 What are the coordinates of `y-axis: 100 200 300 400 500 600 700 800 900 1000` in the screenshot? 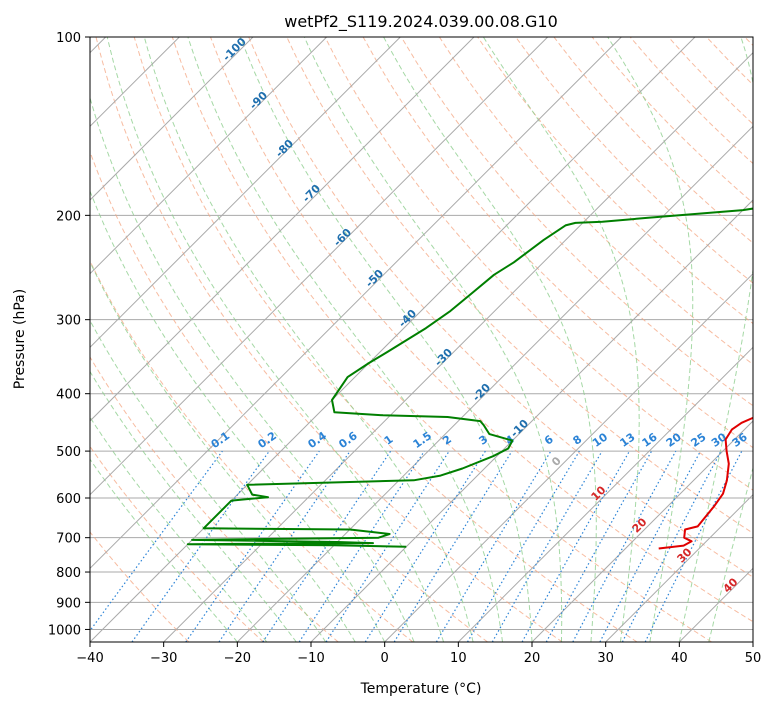 It's located at (69, 334).